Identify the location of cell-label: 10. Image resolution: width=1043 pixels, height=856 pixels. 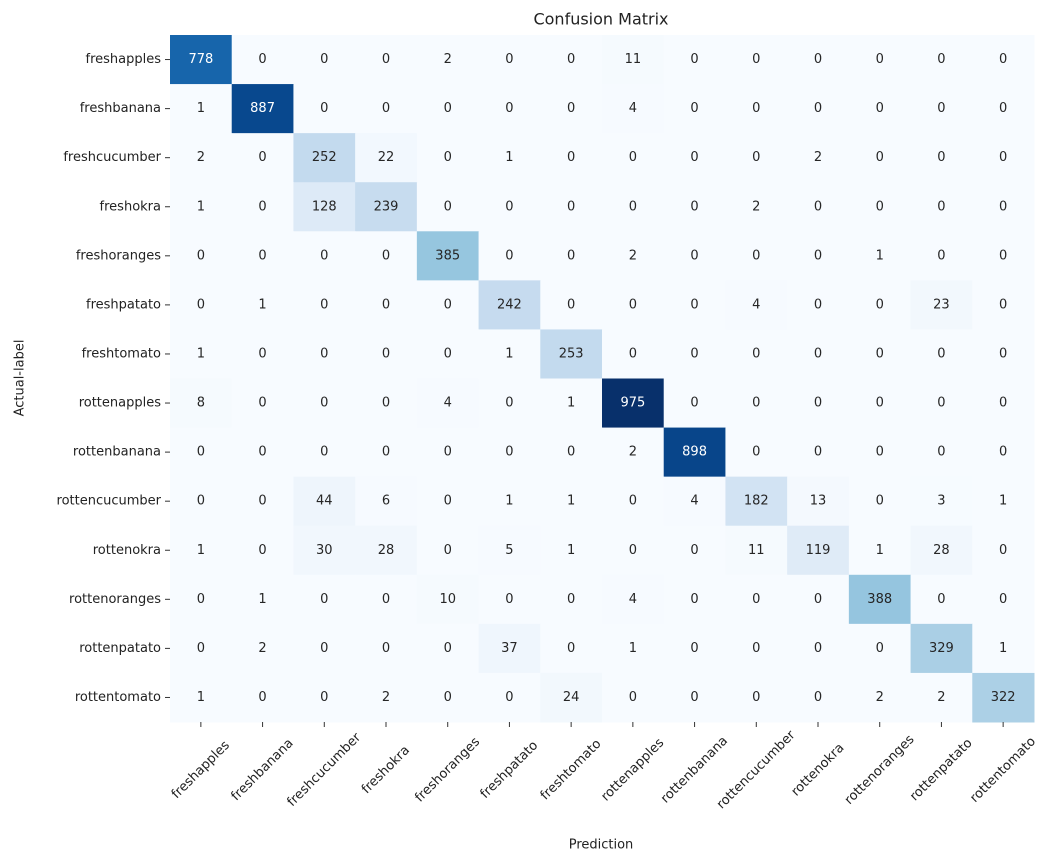
(447, 599).